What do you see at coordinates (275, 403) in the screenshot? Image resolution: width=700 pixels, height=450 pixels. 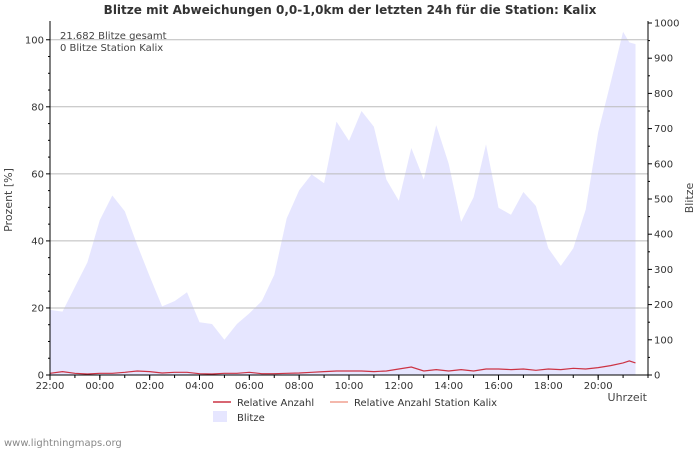 I see `legend-label-relative: Relative Anzahl` at bounding box center [275, 403].